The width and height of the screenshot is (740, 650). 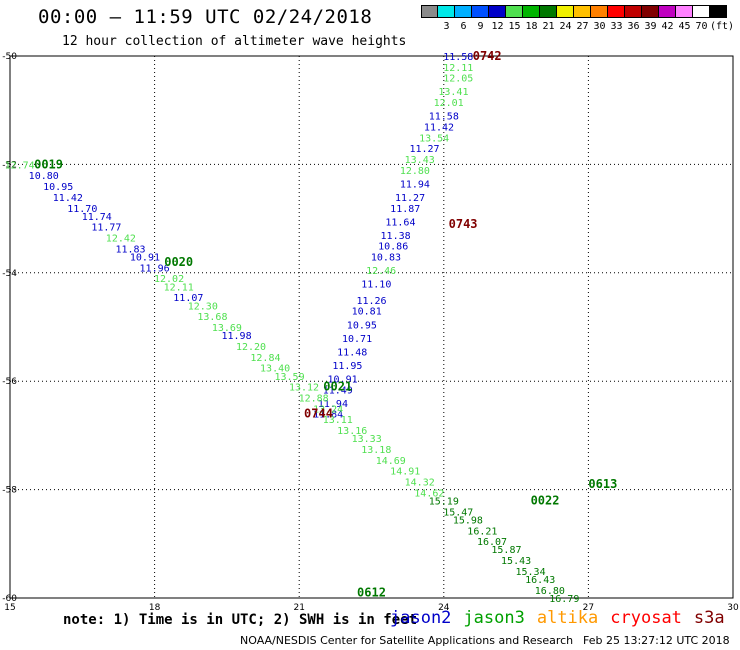 What do you see at coordinates (20, 165) in the screenshot?
I see `wave-height-value: 12.74` at bounding box center [20, 165].